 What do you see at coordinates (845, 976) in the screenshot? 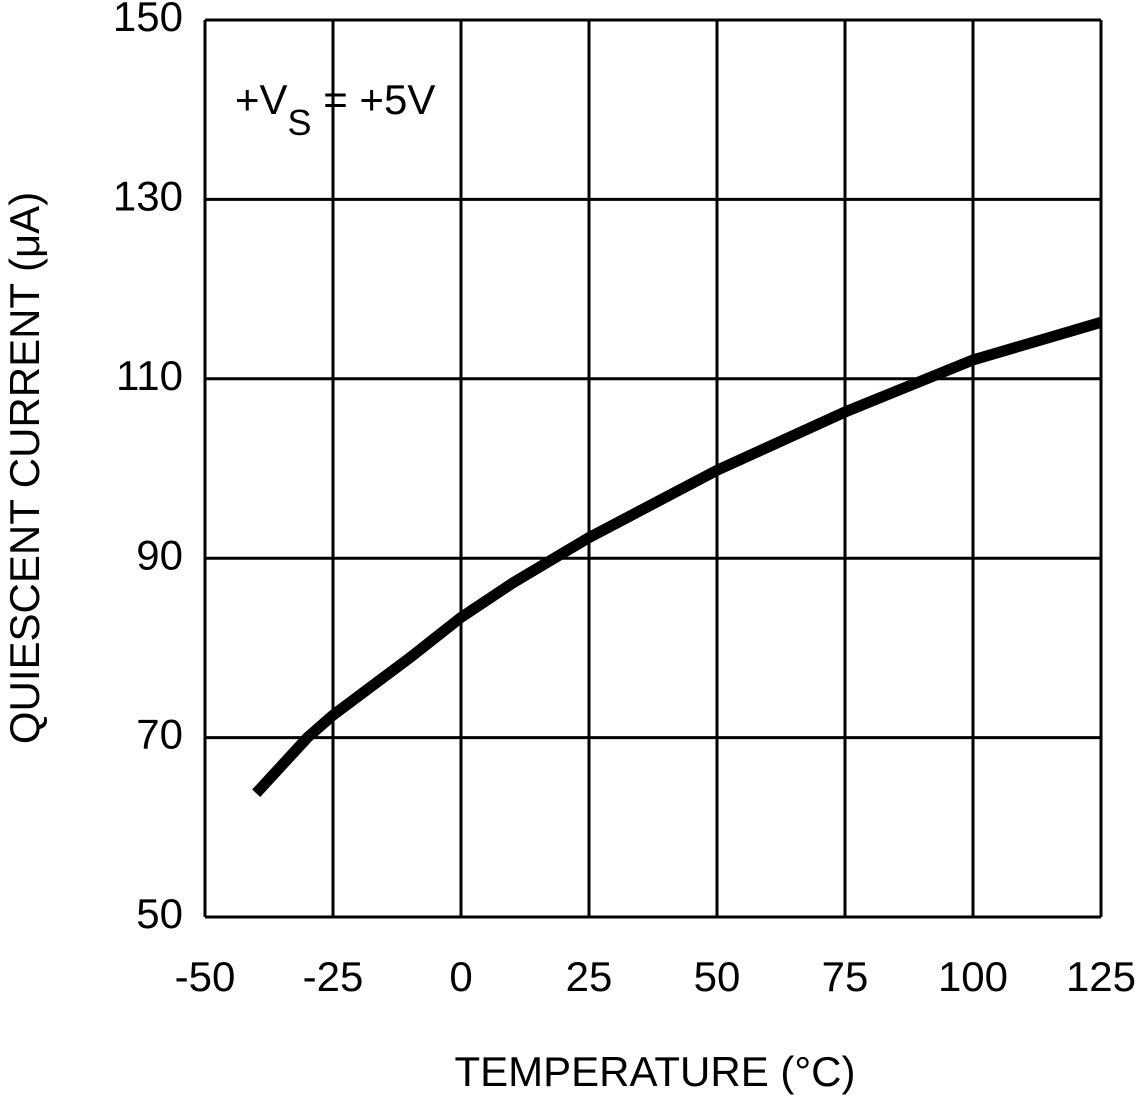
I see `x-tick-label: 75` at bounding box center [845, 976].